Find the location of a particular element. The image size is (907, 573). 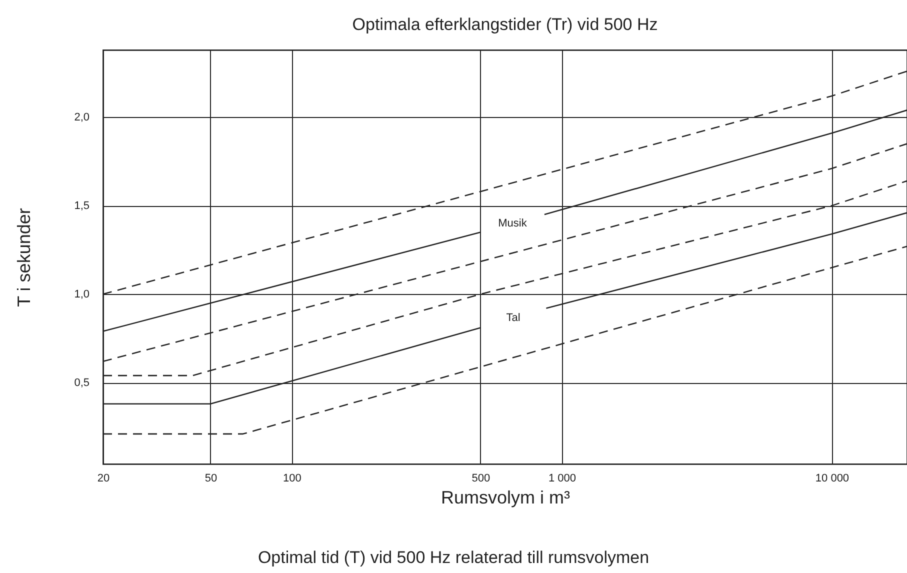

y-tick-label: 1,5 is located at coordinates (82, 206).